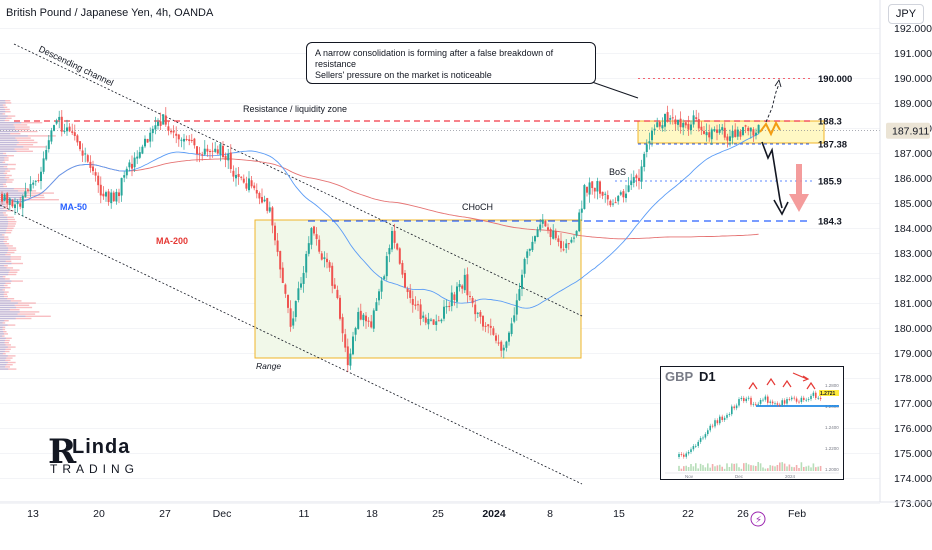  What do you see at coordinates (758, 519) in the screenshot?
I see `event-icon` at bounding box center [758, 519].